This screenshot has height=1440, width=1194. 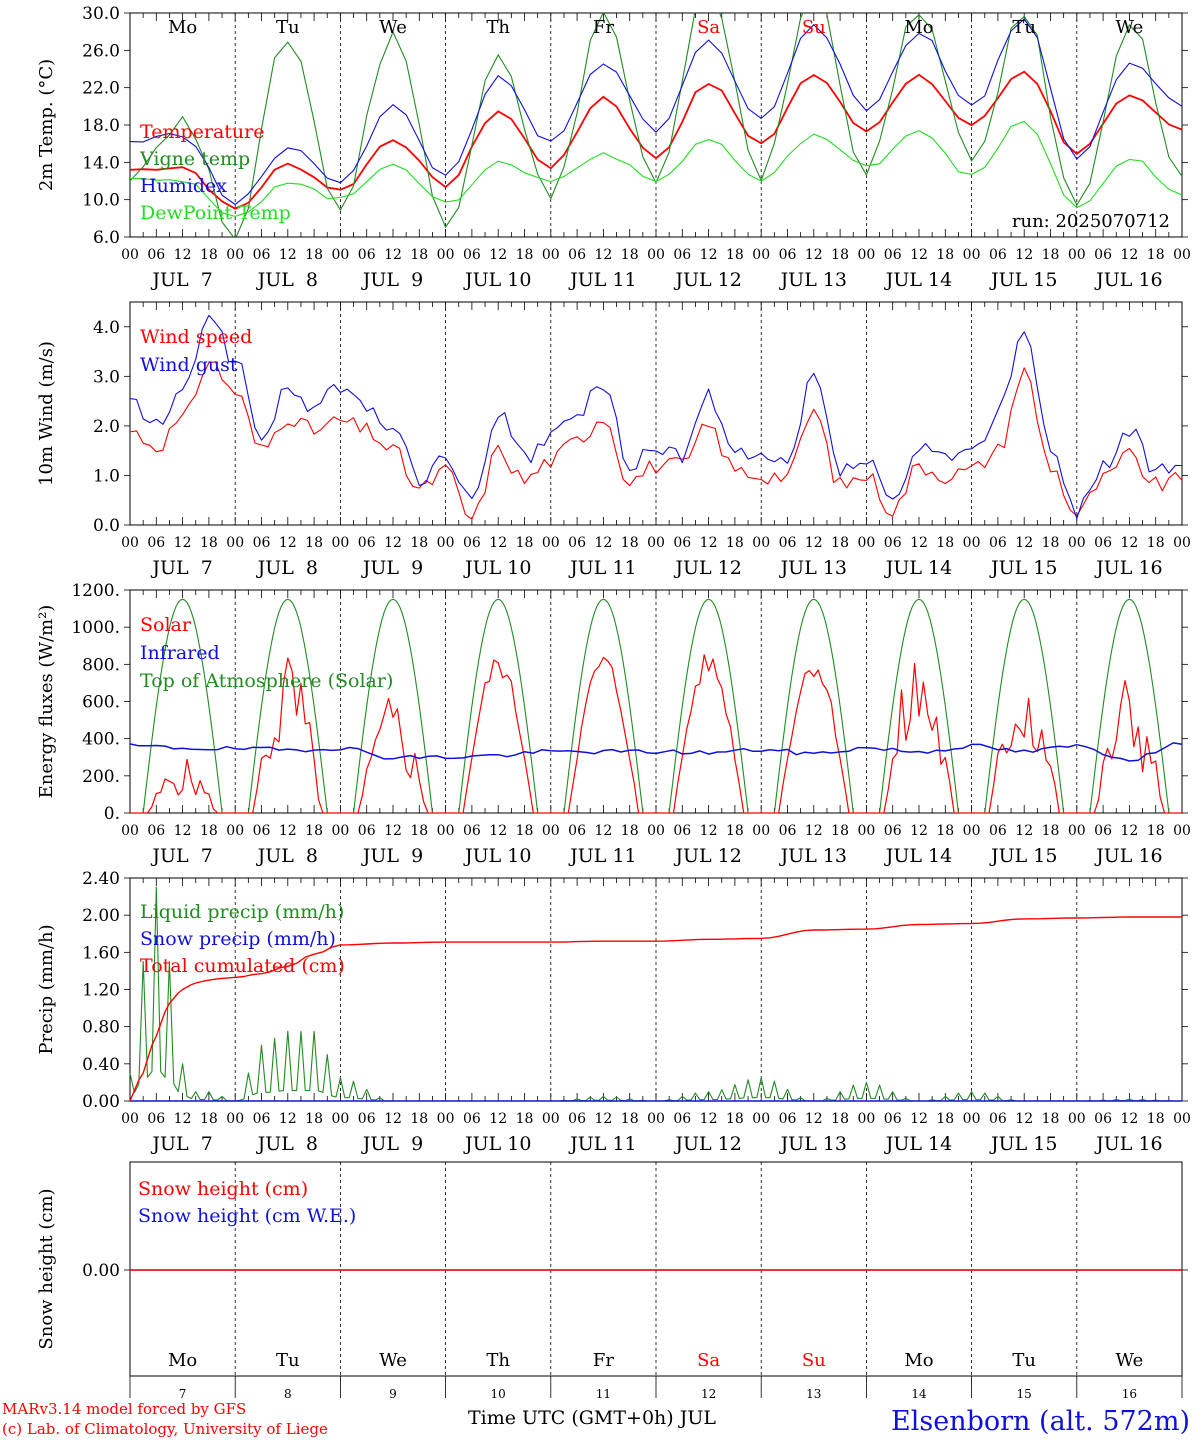 I want to click on y-tick-label: 0.00, so click(x=101, y=1102).